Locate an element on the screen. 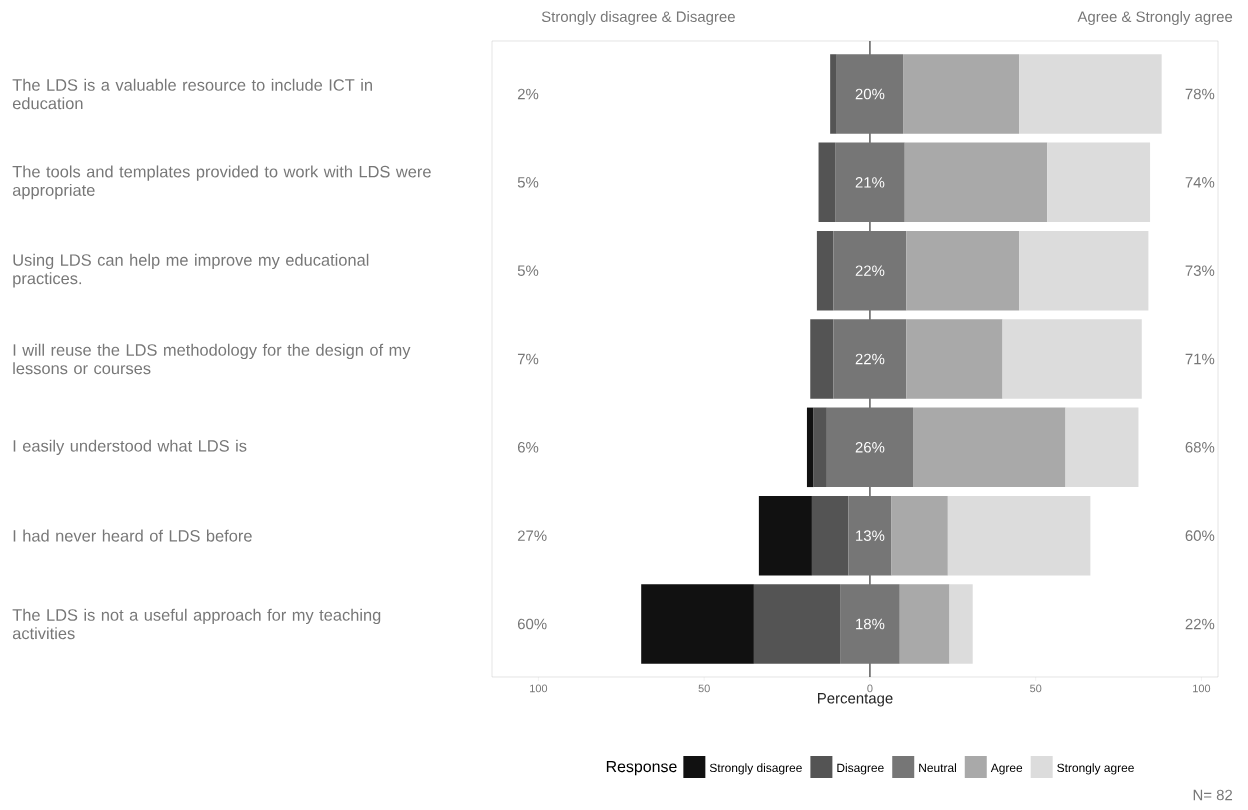  data-label: 26% is located at coordinates (870, 447).